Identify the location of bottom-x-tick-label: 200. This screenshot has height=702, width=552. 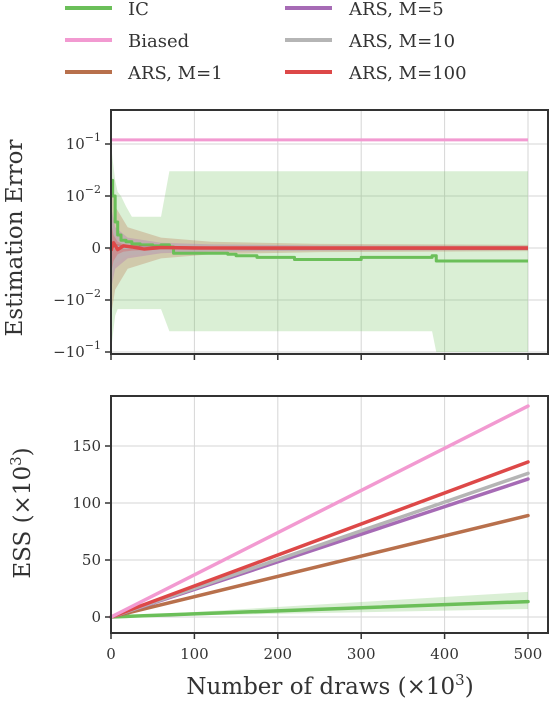
(277, 654).